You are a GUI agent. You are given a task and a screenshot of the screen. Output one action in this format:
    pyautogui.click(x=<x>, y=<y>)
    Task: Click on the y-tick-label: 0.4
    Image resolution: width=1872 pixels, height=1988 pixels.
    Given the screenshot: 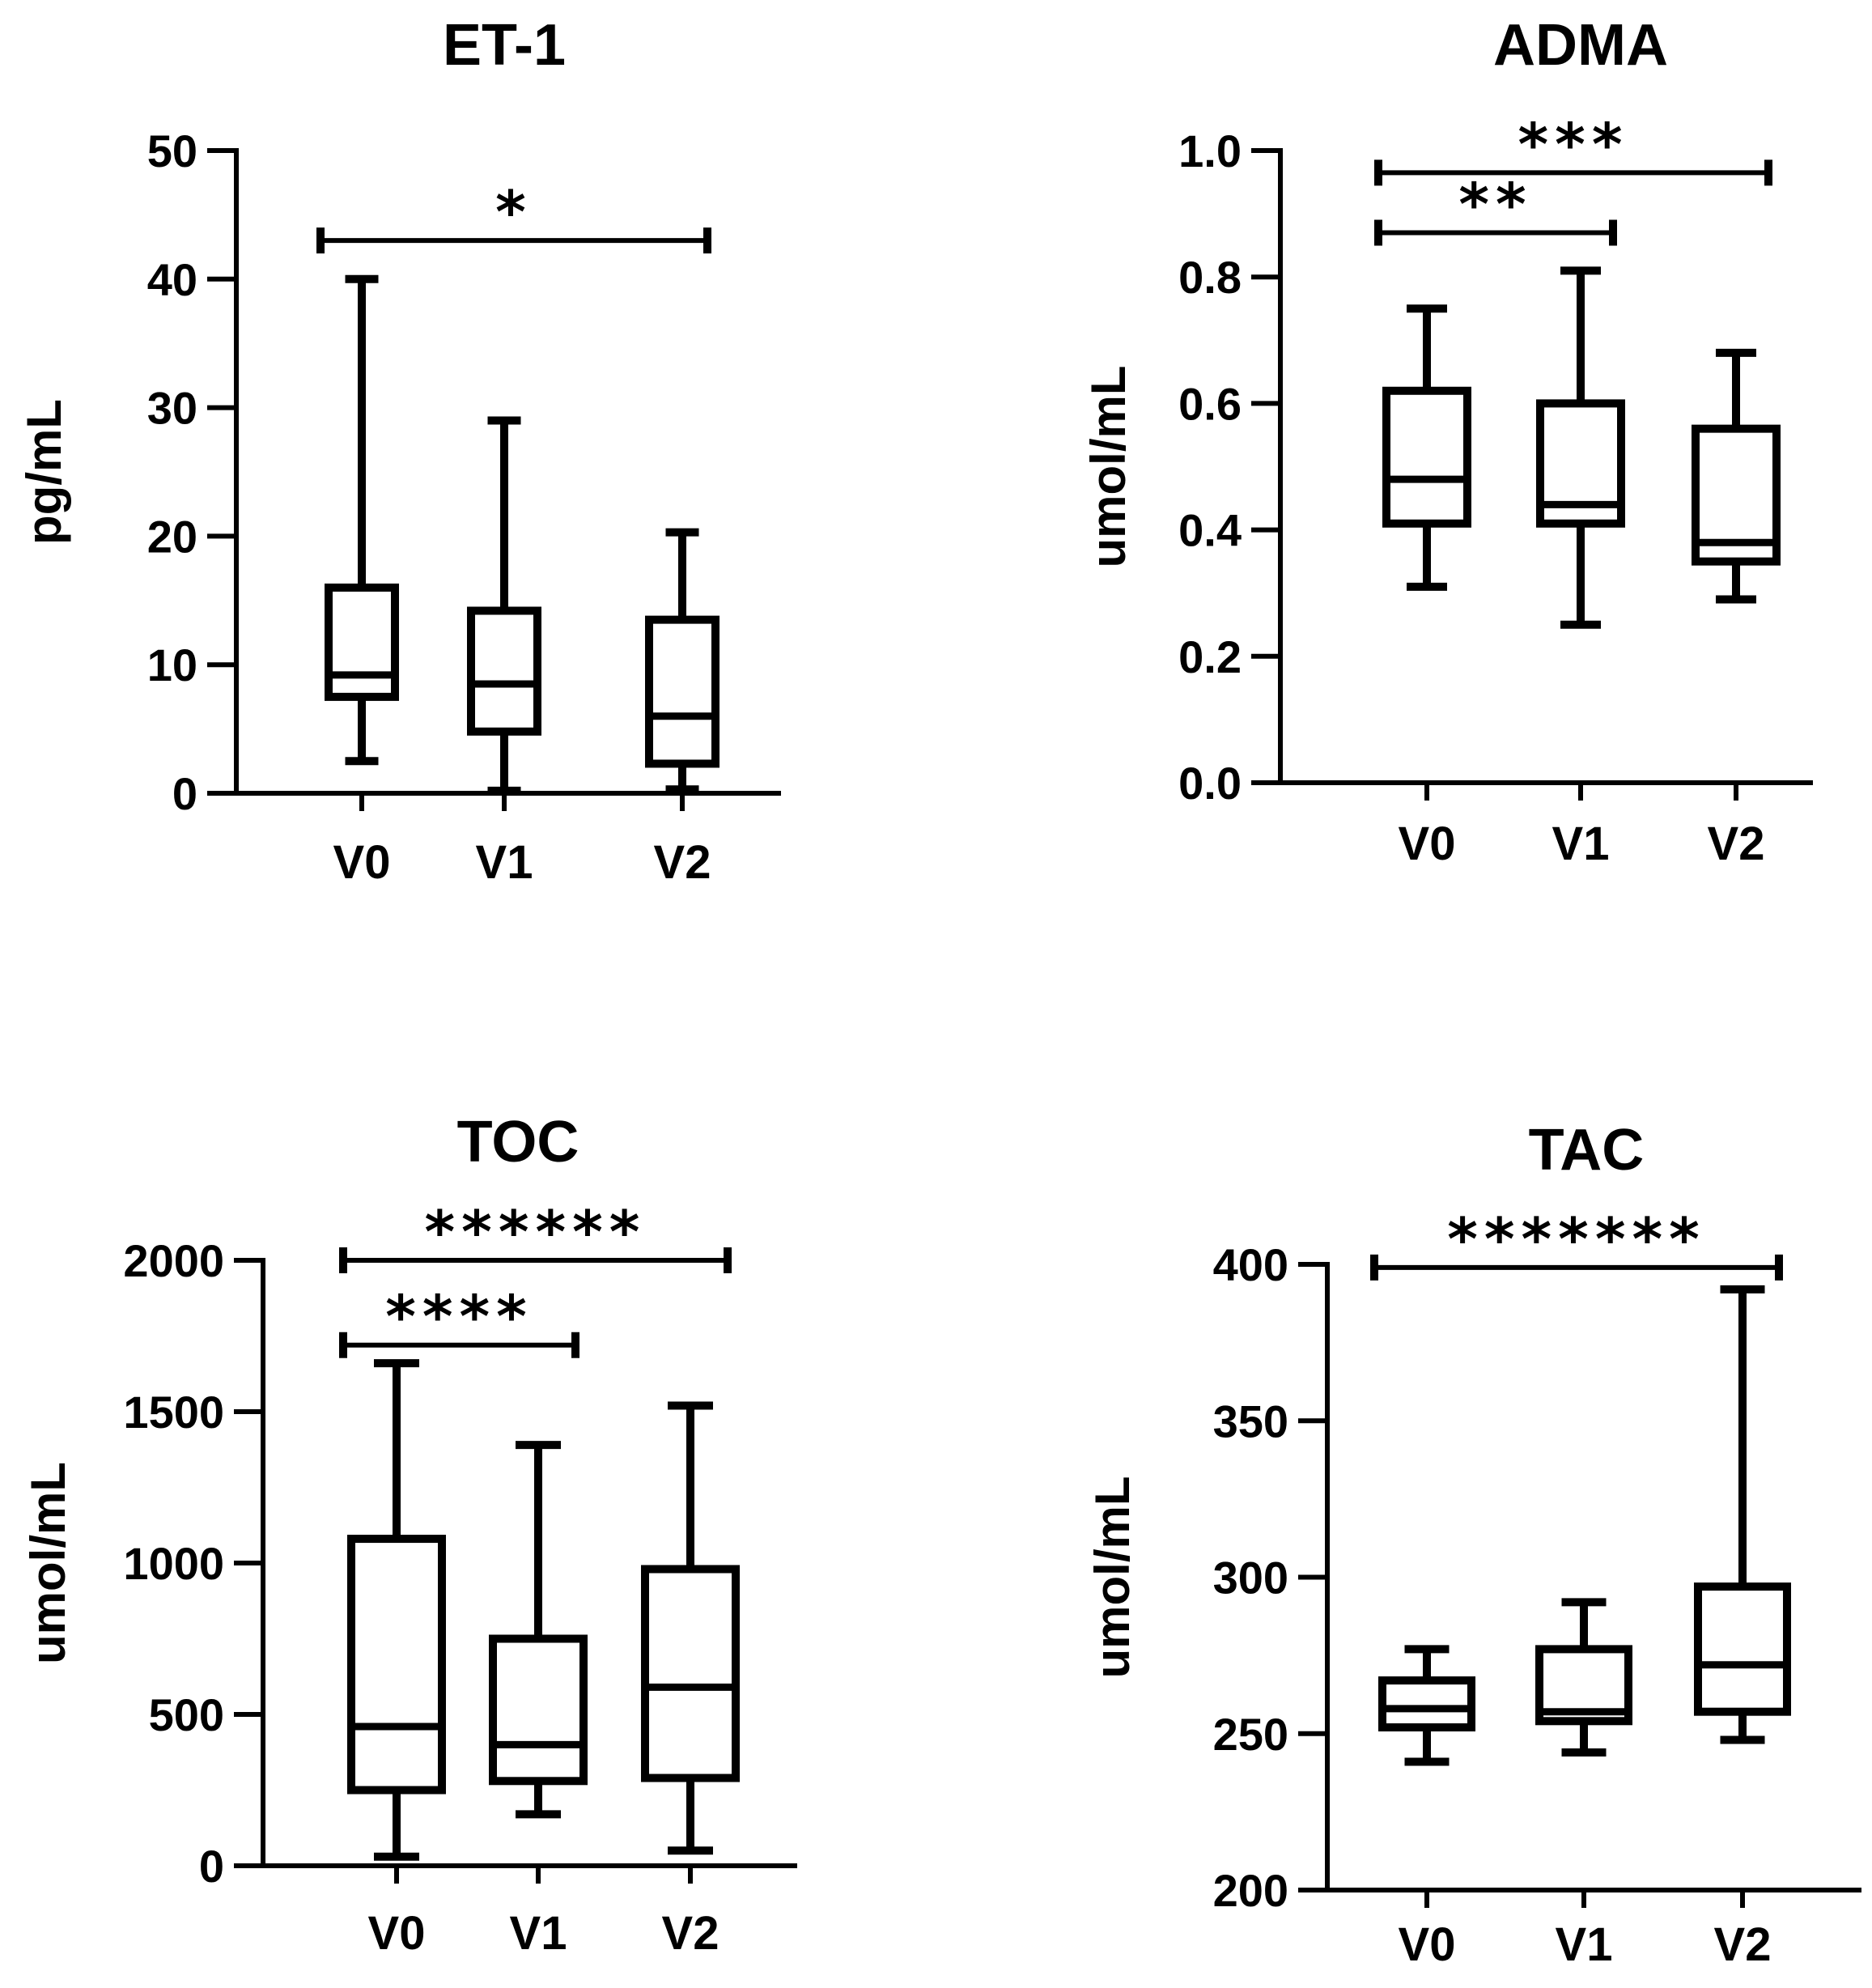 What is the action you would take?
    pyautogui.click(x=1210, y=531)
    